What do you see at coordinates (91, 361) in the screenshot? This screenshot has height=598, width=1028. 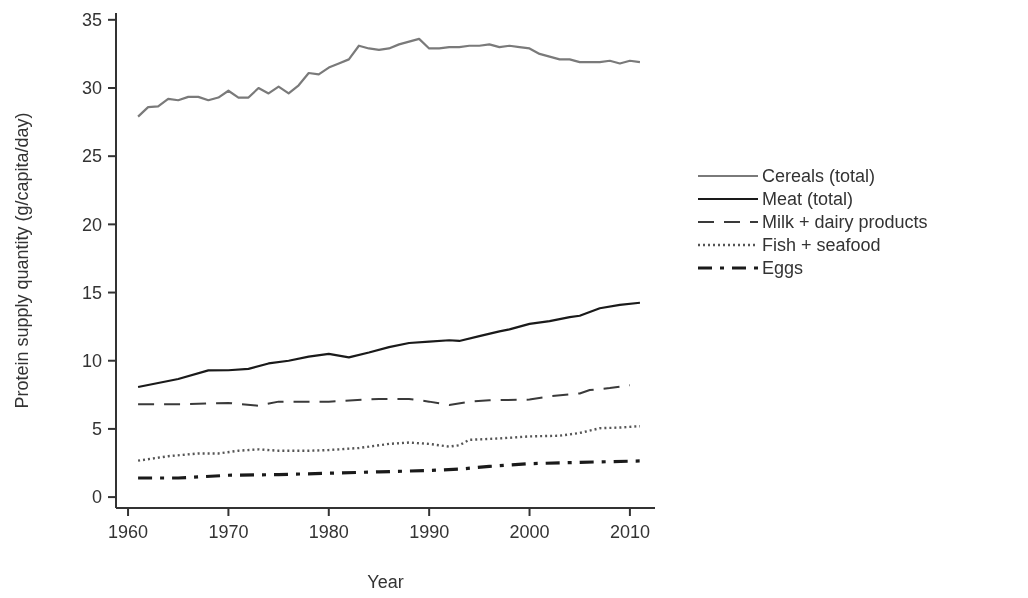 I see `y-tick-label: 10` at bounding box center [91, 361].